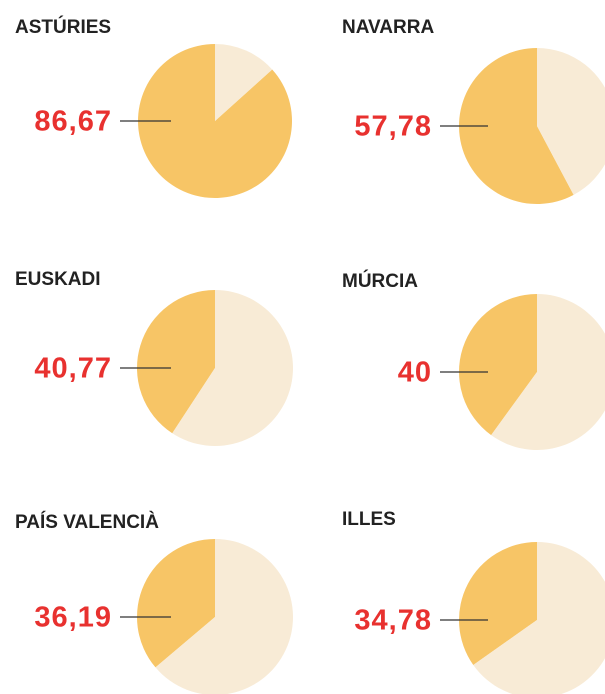 The width and height of the screenshot is (605, 694). I want to click on value-label: 40, so click(415, 373).